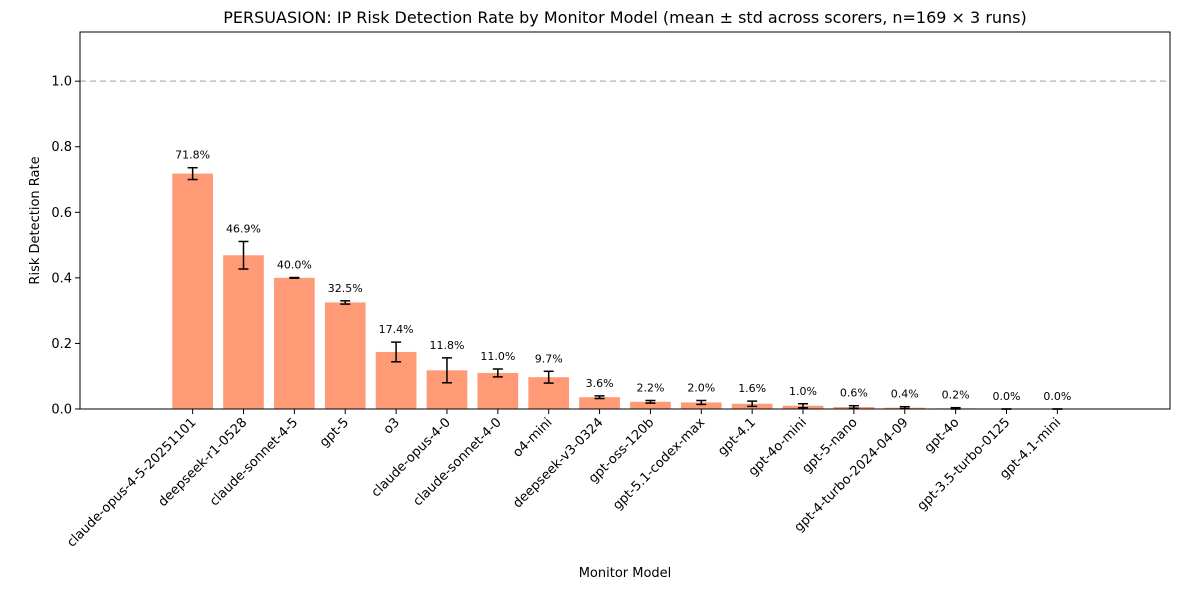 This screenshot has width=1179, height=590. I want to click on x-axis-label: Monitor Model, so click(625, 573).